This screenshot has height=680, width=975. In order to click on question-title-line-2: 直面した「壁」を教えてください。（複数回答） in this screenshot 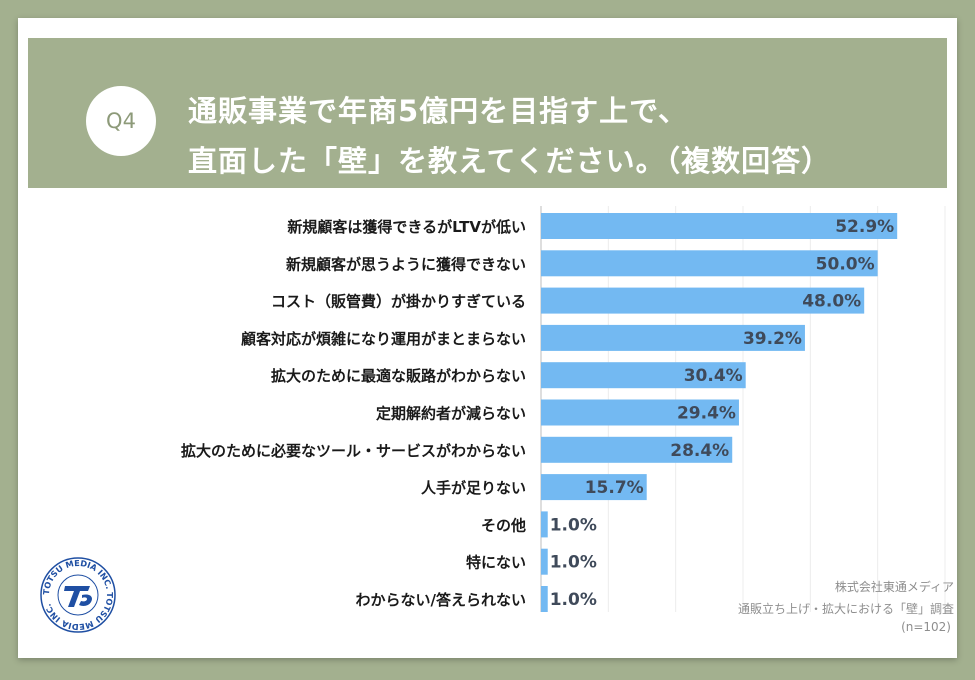, I will do `click(510, 161)`.